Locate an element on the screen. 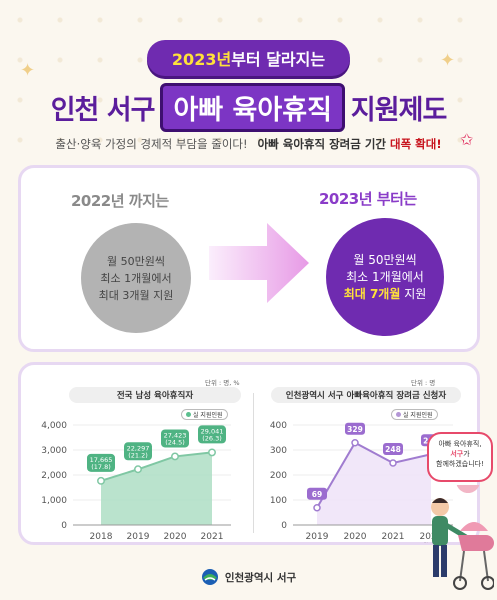 This screenshot has height=600, width=497. x-tick-note: (10월 말 기준) is located at coordinates (431, 542).